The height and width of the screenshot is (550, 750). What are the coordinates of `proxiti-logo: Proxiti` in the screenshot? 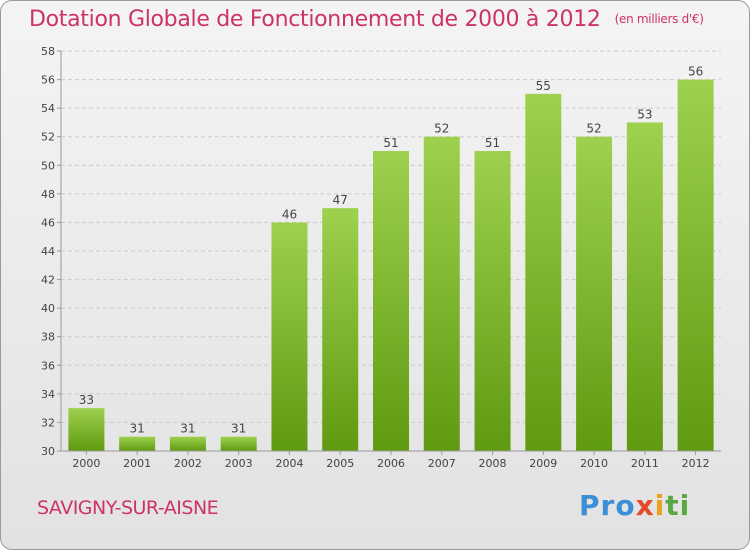 It's located at (634, 505).